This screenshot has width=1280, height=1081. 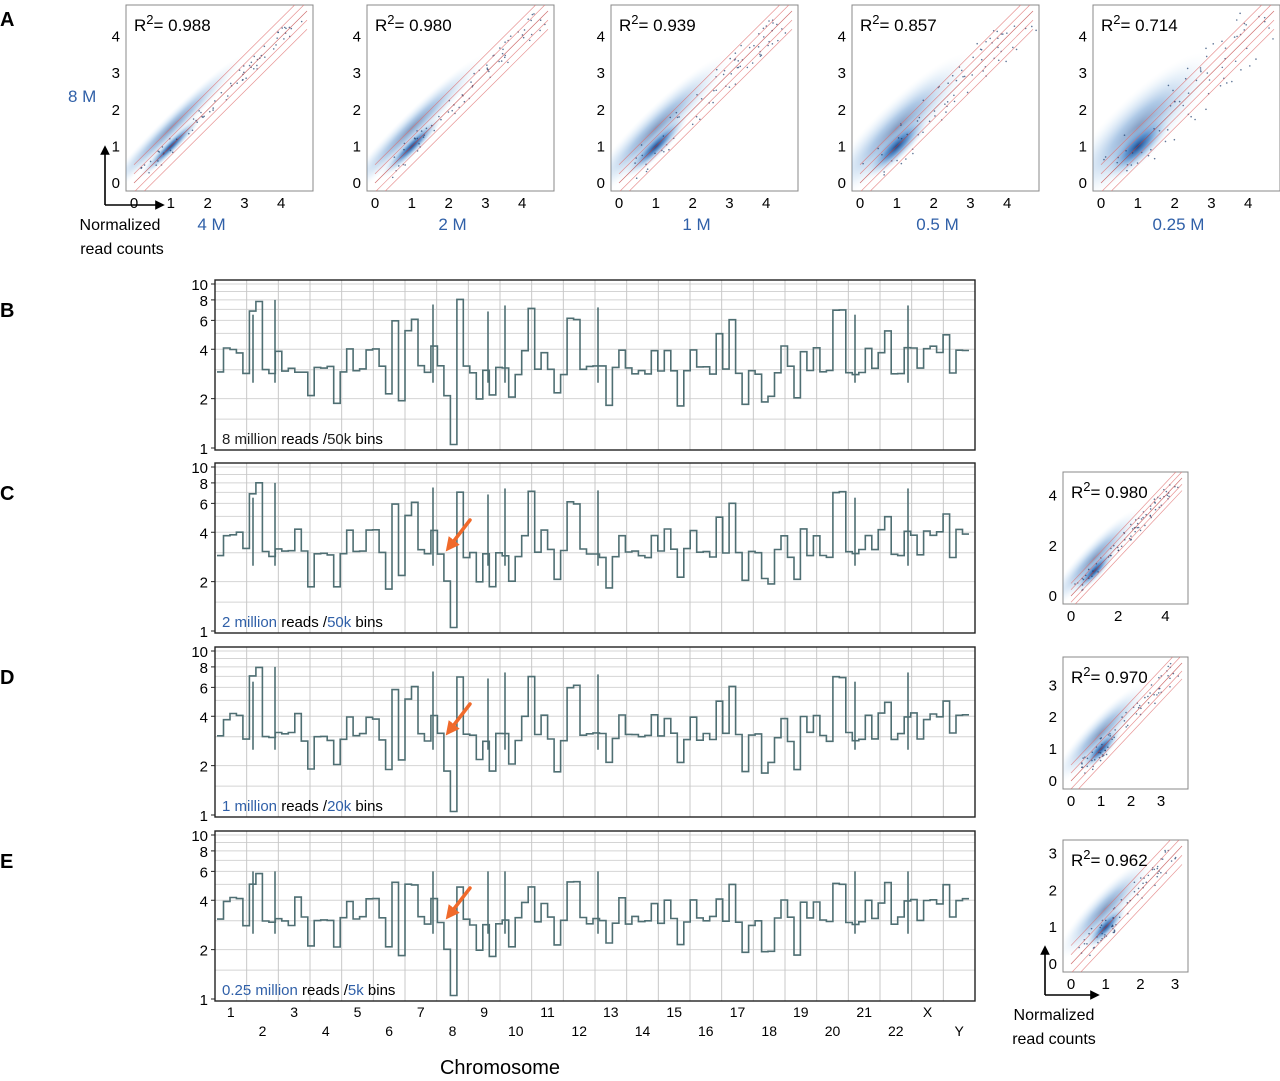 What do you see at coordinates (484, 1012) in the screenshot?
I see `chromosome-label-9: 9` at bounding box center [484, 1012].